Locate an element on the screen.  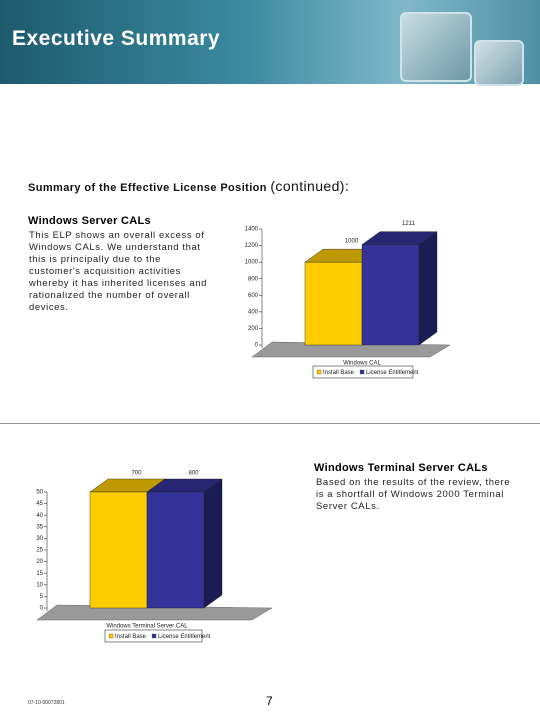
header-title: Executive Summary is located at coordinates (116, 38).